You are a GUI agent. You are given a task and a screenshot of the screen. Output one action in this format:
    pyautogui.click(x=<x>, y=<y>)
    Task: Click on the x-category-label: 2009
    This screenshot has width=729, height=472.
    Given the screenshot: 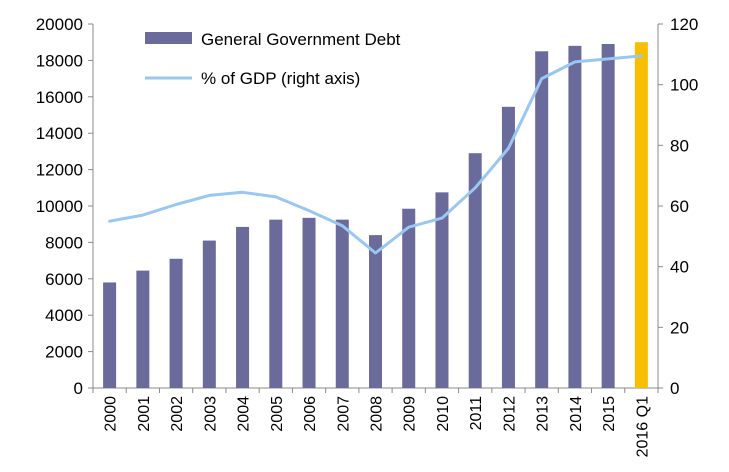 What is the action you would take?
    pyautogui.click(x=410, y=414)
    